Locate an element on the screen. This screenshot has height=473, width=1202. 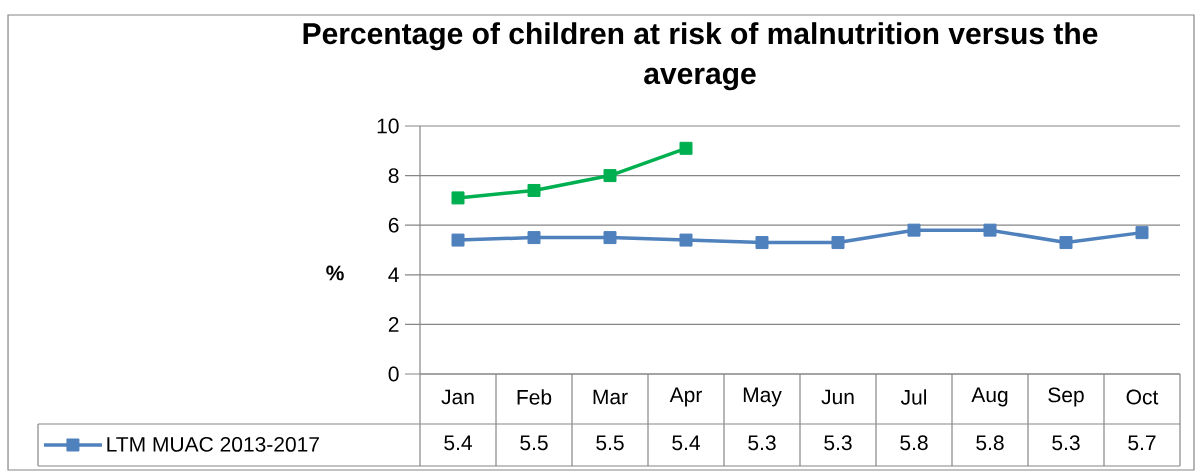
y-tick-label: 10 is located at coordinates (388, 126).